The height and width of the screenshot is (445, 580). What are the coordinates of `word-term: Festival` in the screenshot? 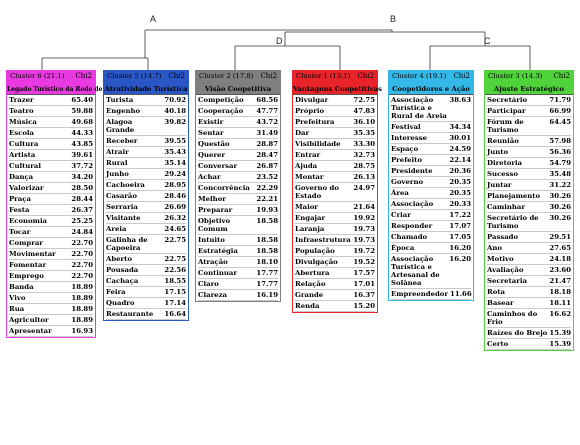 It's located at (406, 127).